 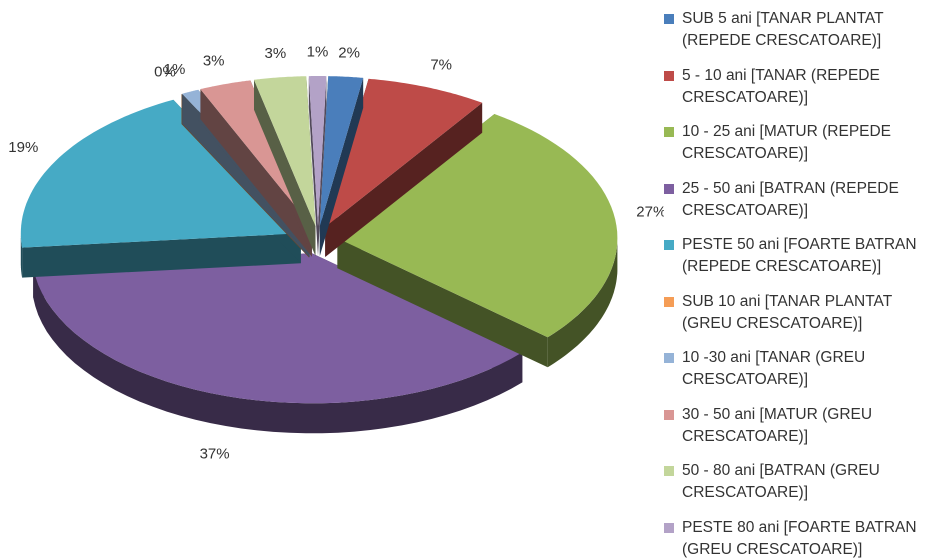 I want to click on legend-item: 10 -30 ani [TANAR (GREU CRESCATOARE)], so click(x=804, y=375).